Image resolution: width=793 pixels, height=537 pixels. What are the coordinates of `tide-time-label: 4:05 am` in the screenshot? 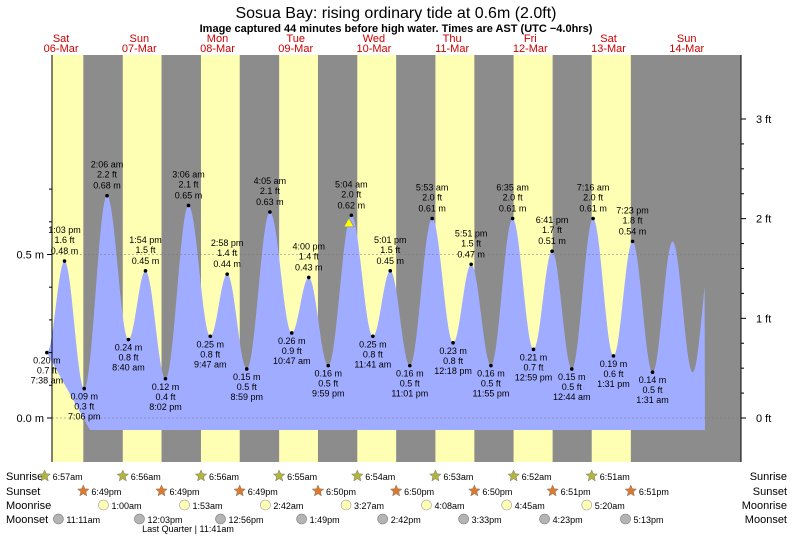 It's located at (270, 181).